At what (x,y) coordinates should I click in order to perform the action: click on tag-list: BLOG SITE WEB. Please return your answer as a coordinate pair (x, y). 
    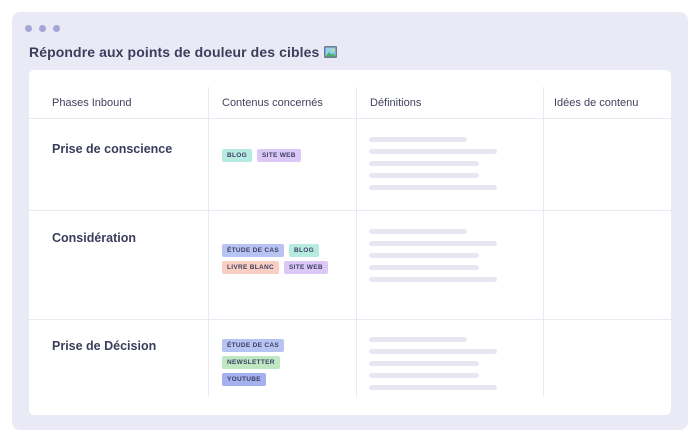
    Looking at the image, I should click on (282, 155).